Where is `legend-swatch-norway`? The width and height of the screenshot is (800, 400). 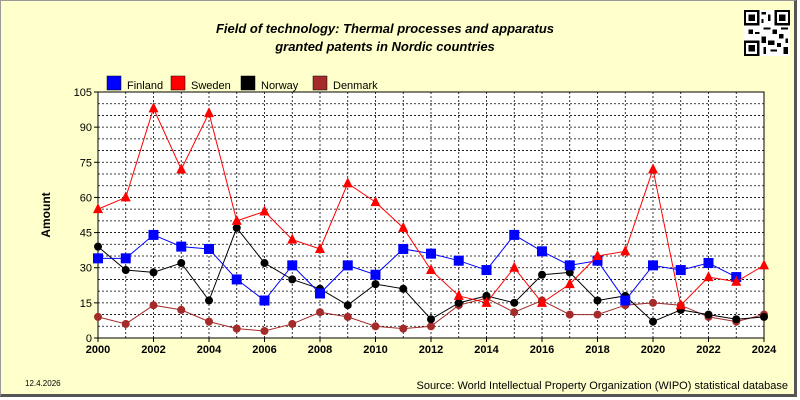
legend-swatch-norway is located at coordinates (248, 83).